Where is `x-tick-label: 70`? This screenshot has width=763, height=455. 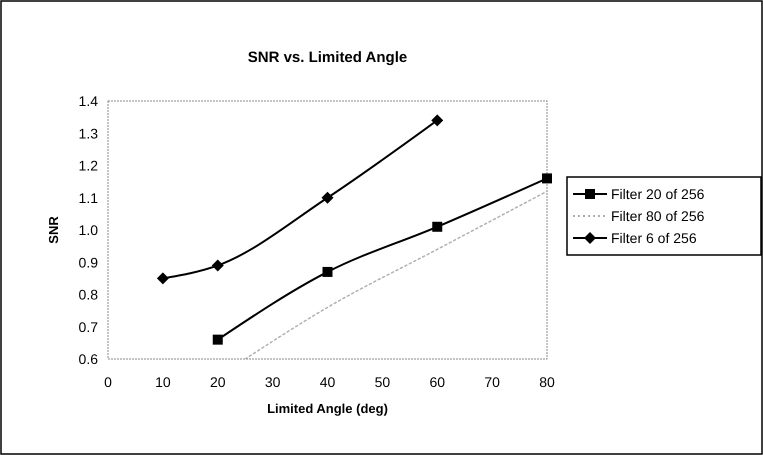
x-tick-label: 70 is located at coordinates (492, 382).